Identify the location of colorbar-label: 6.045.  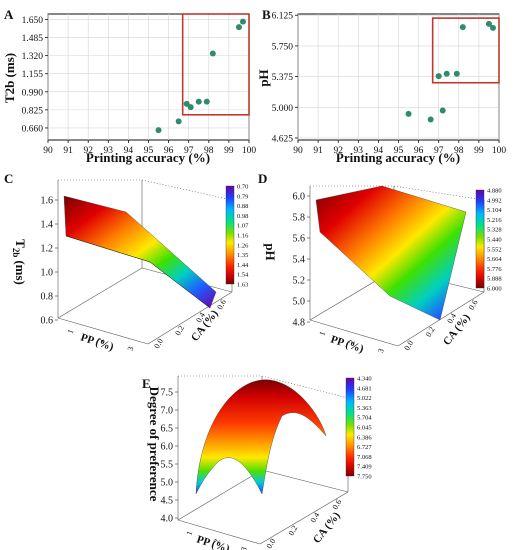
(364, 428).